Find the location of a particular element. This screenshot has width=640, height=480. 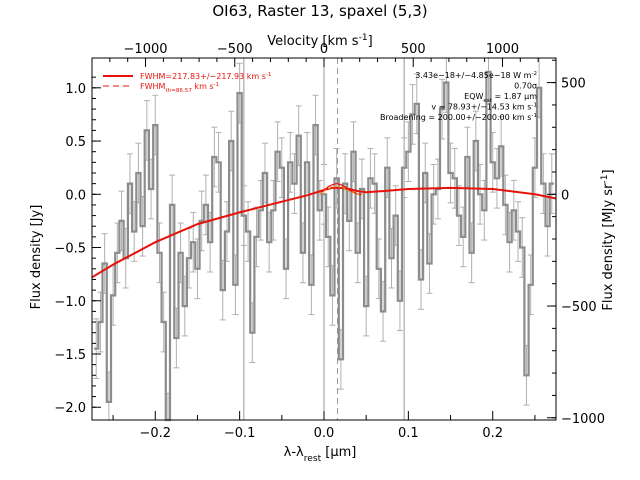

x-axis-label: λ-λrest [μm] is located at coordinates (320, 454).